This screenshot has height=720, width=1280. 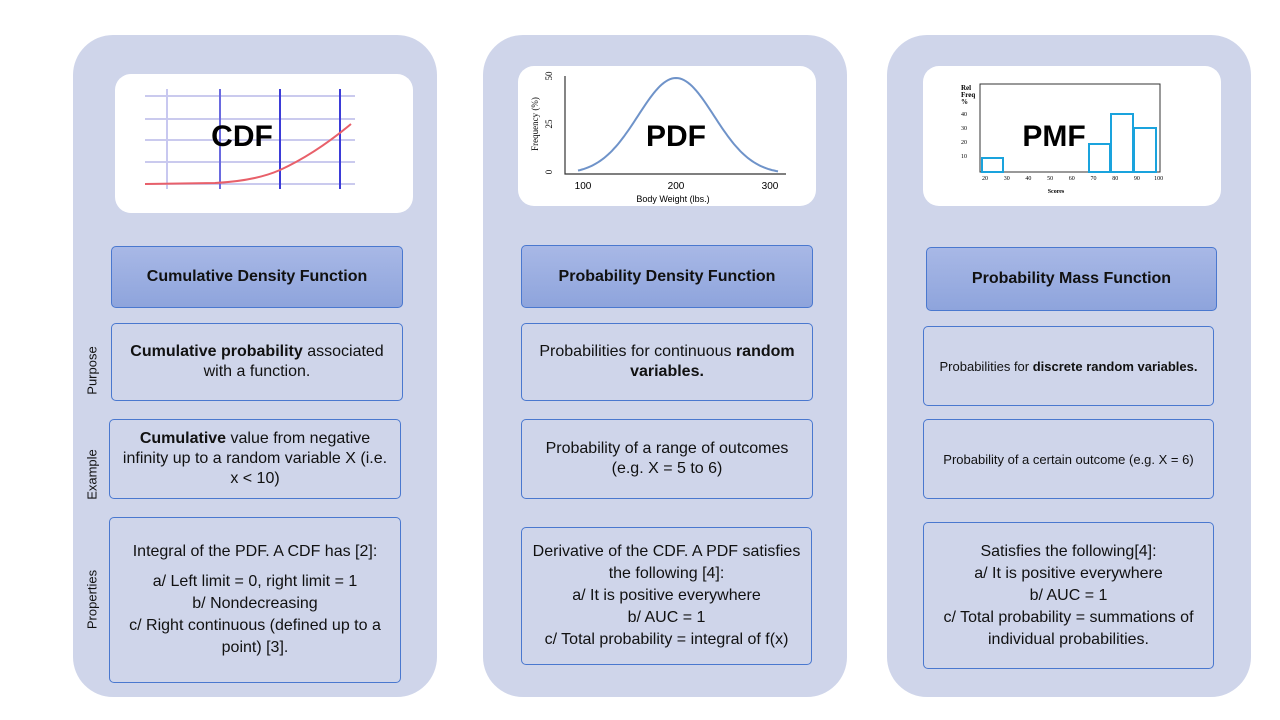 What do you see at coordinates (1056, 192) in the screenshot?
I see `axis-label: Scores` at bounding box center [1056, 192].